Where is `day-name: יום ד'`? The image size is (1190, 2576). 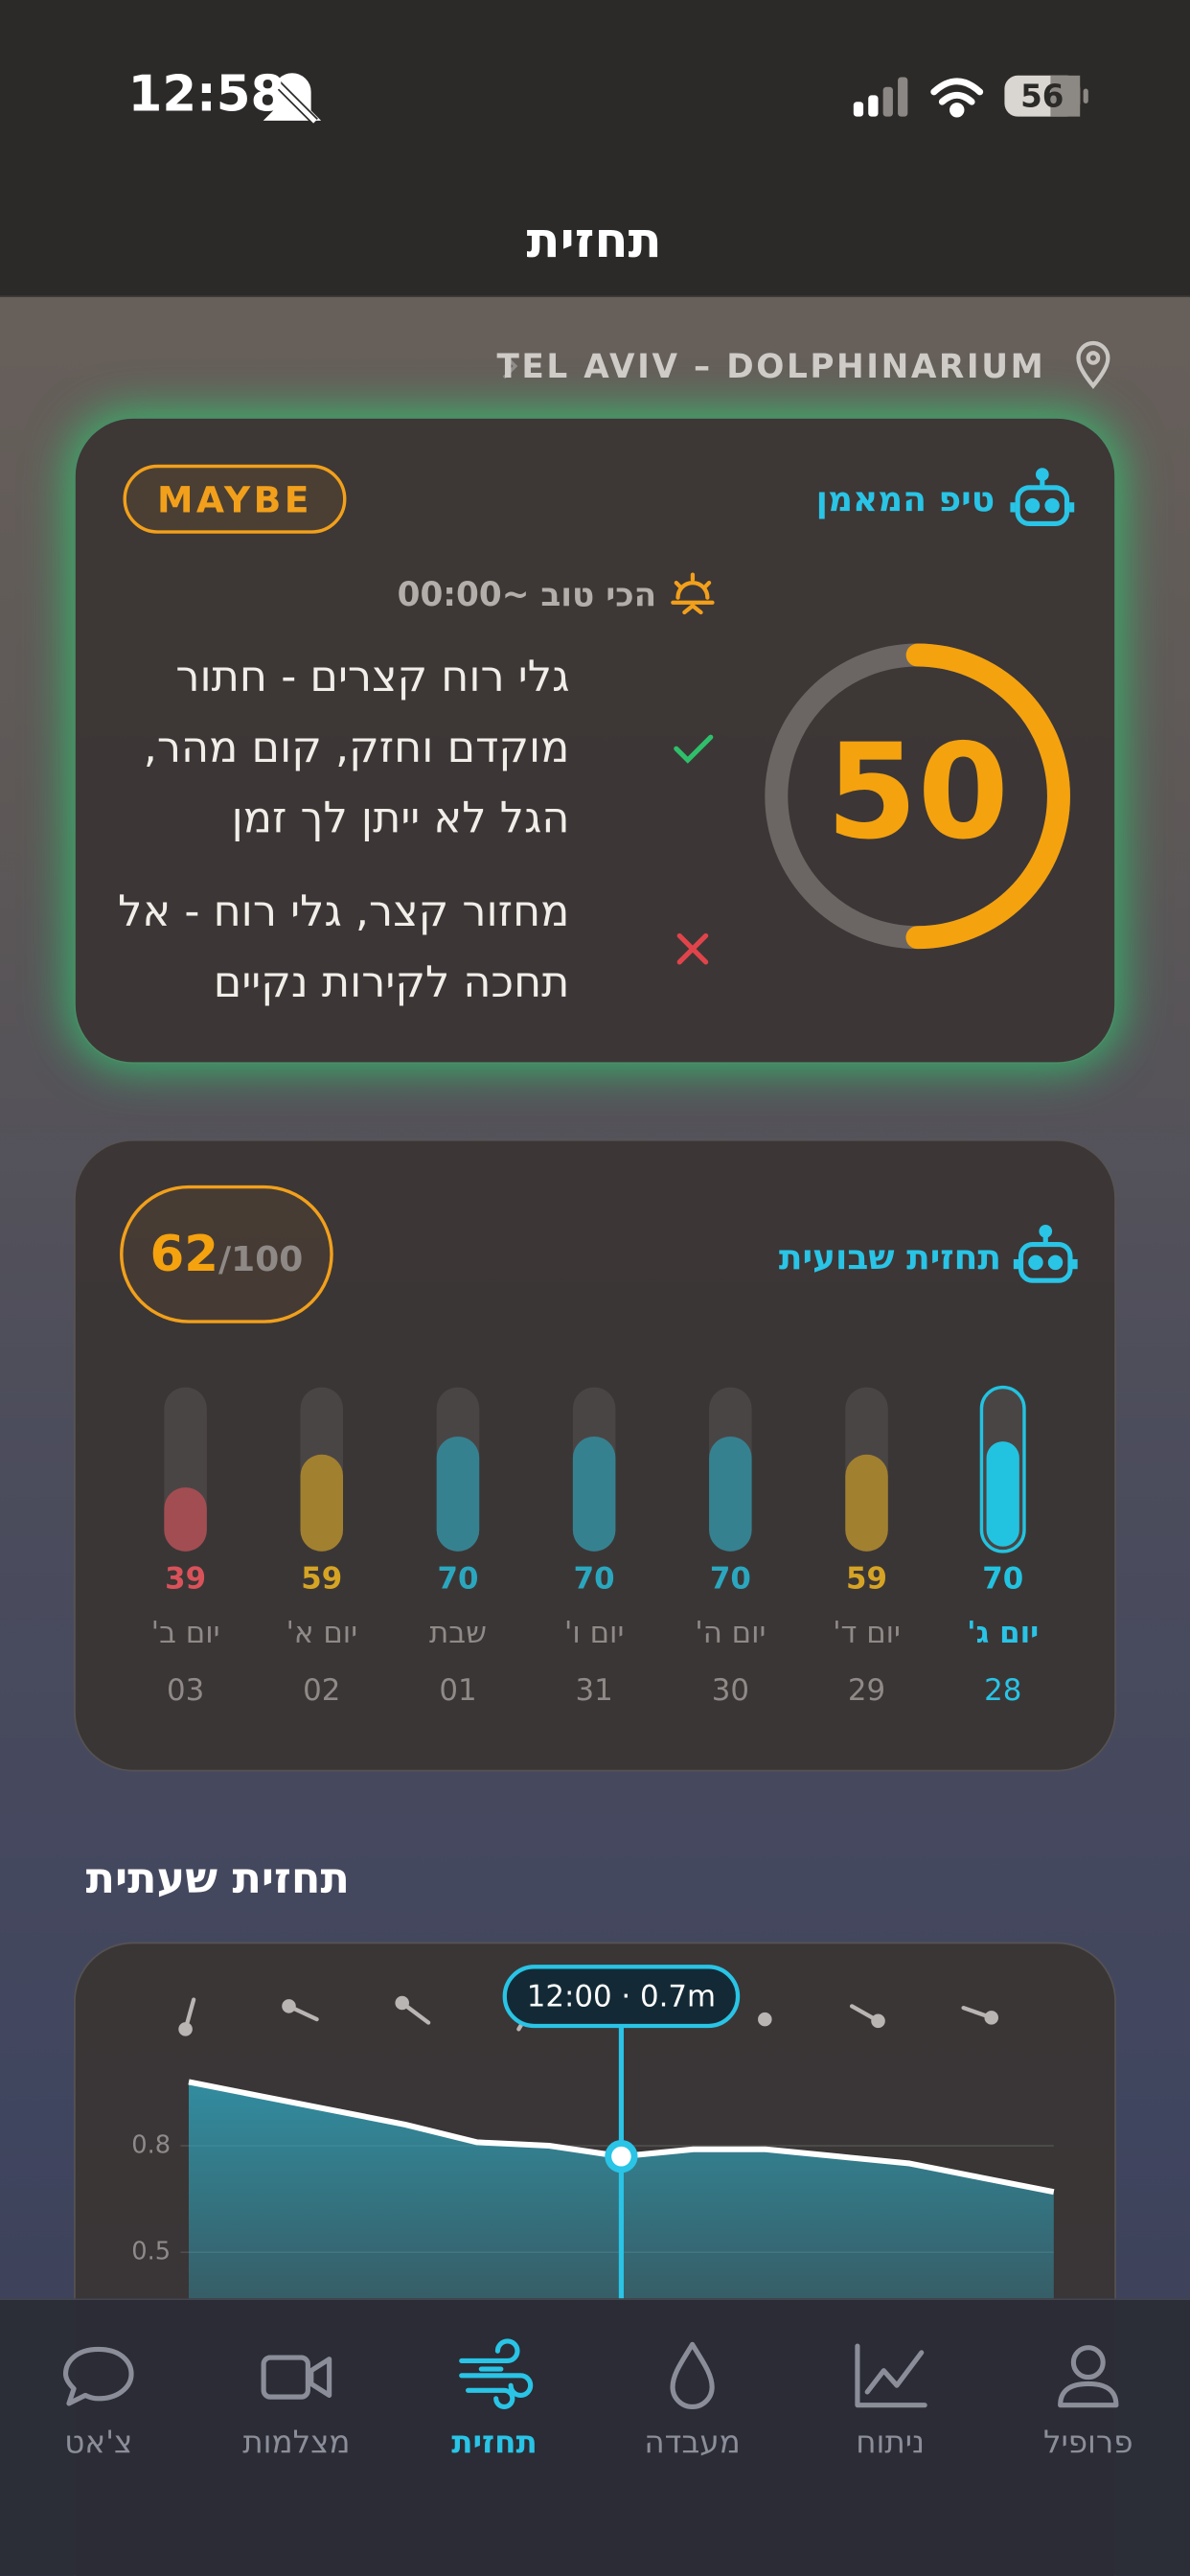 day-name: יום ד' is located at coordinates (867, 1633).